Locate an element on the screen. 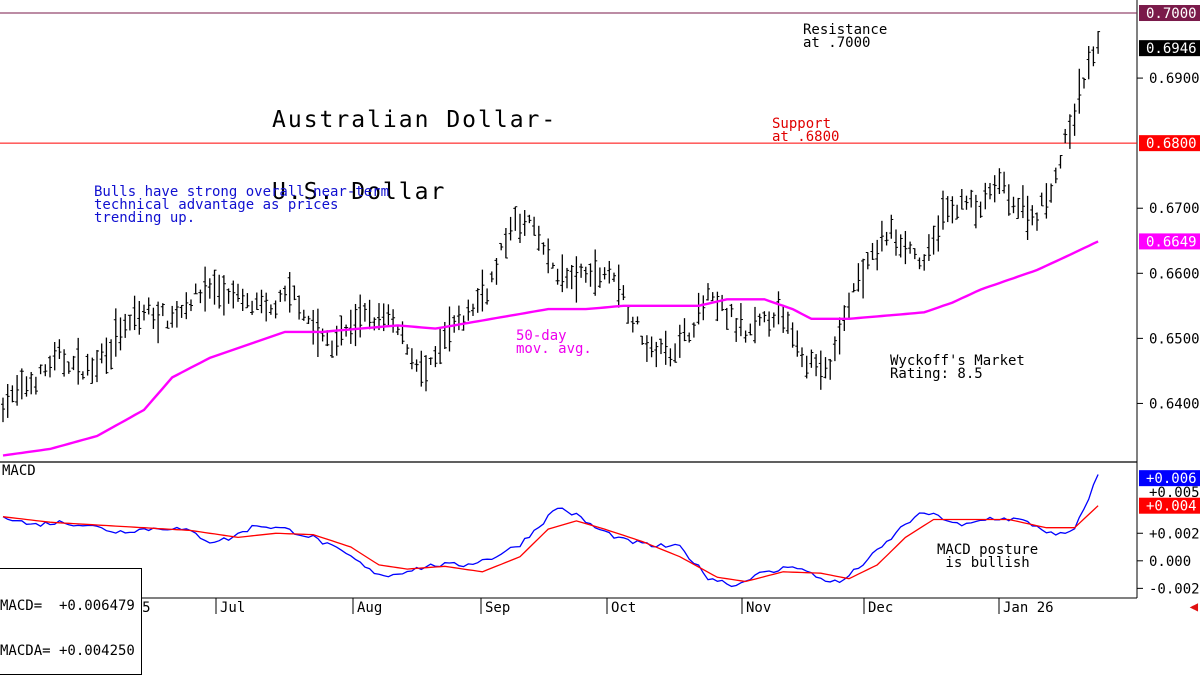  x-tick-label: Nov is located at coordinates (758, 608).